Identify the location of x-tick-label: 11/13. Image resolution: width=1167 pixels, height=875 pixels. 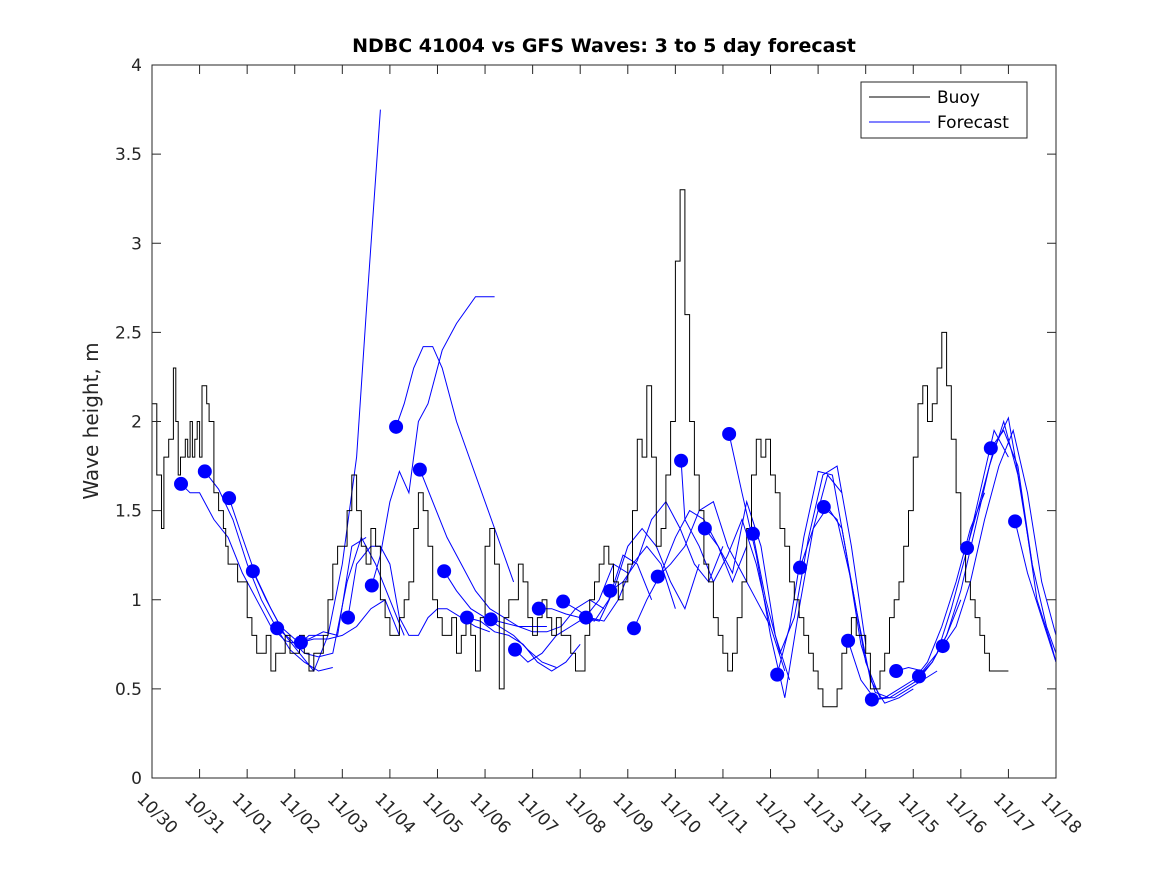
(823, 813).